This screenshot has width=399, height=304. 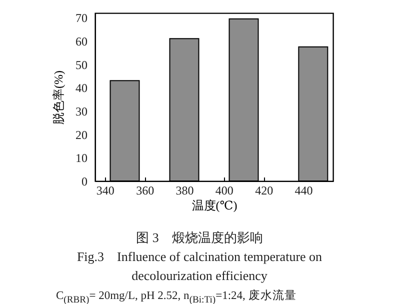 What do you see at coordinates (176, 296) in the screenshot?
I see `text: C$_{(RBR)}$= 20mg/L, pH 2.52, n$_{(Bi:Ti)}$=1:24, 废水流量` at bounding box center [176, 296].